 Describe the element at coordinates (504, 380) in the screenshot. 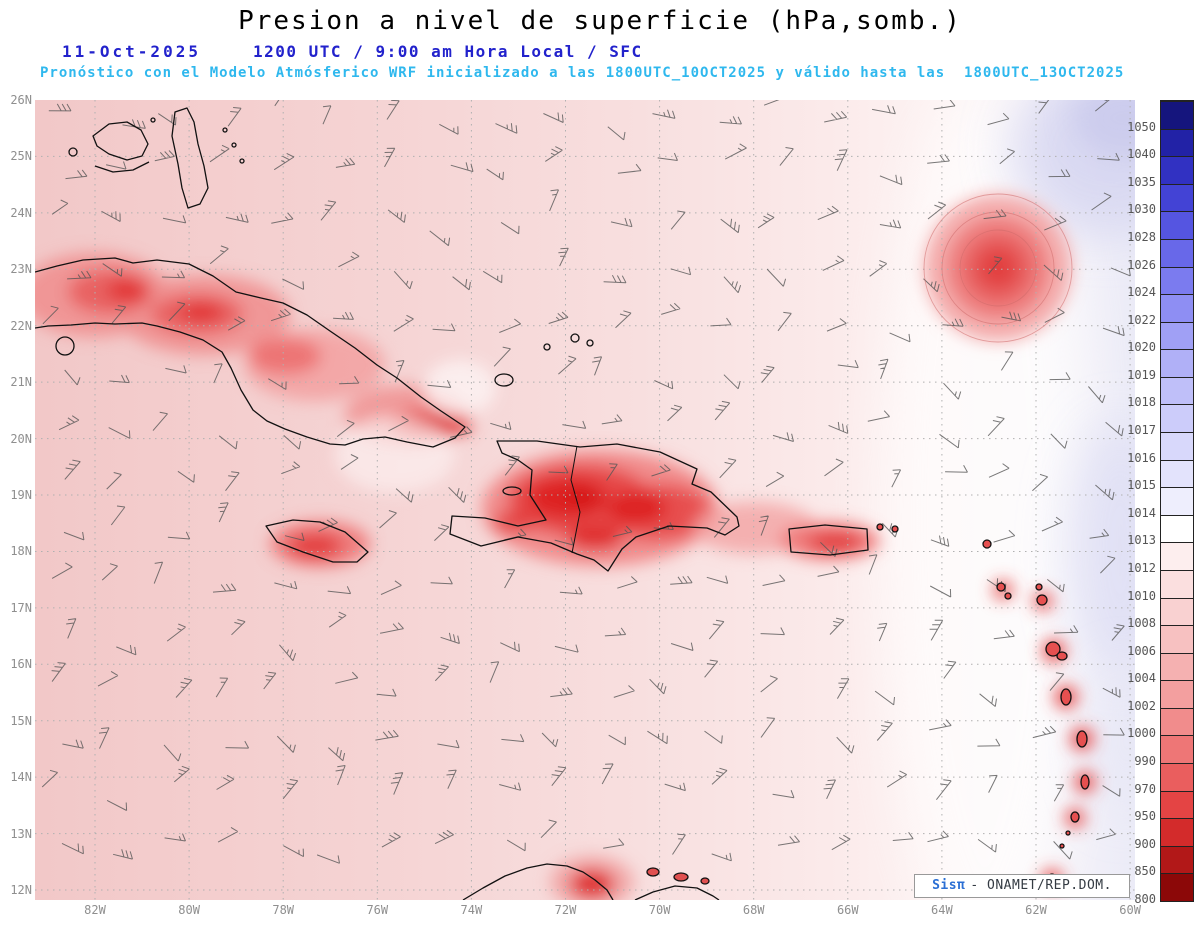

I see `inagua-coastline` at that location.